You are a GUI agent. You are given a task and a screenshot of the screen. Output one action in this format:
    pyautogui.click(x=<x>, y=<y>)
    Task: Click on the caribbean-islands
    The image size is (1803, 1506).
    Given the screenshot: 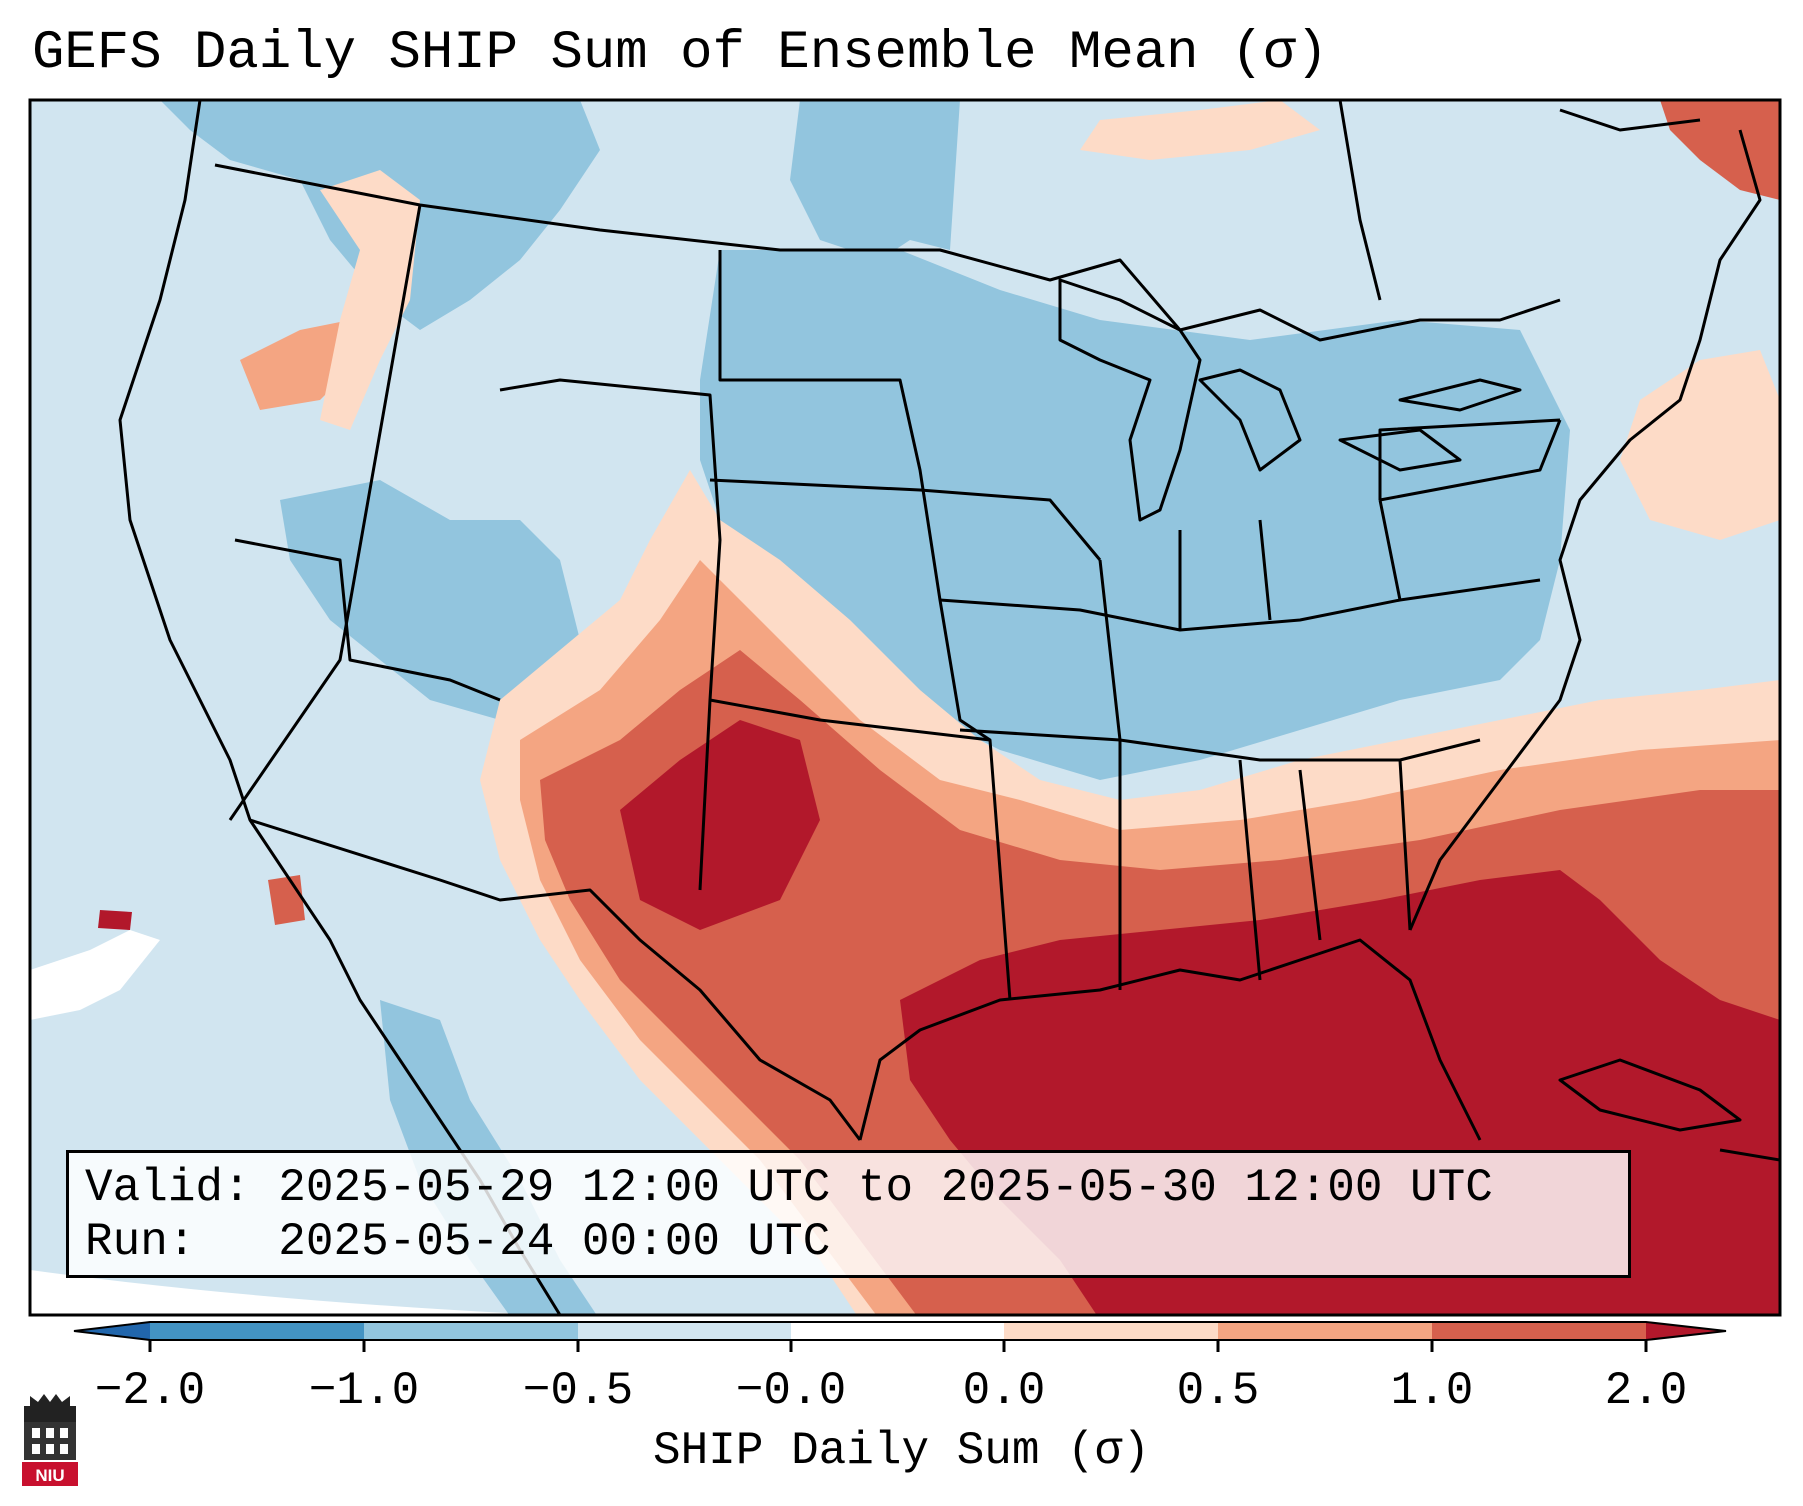 What is the action you would take?
    pyautogui.click(x=1669, y=1110)
    